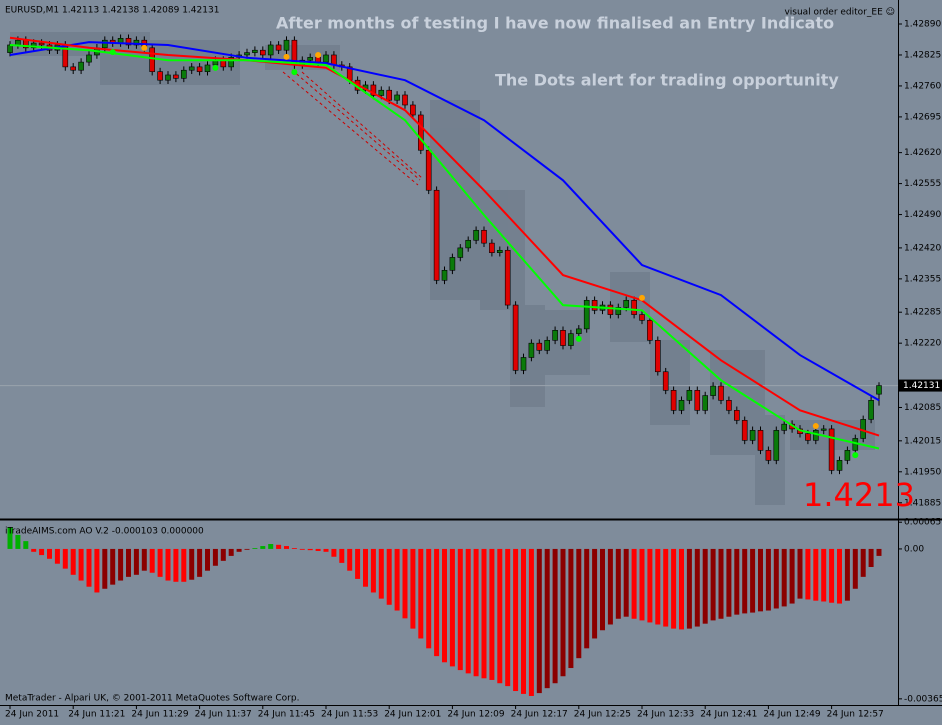  What do you see at coordinates (839, 12) in the screenshot?
I see `annotation: visual order editor_EE ☺` at bounding box center [839, 12].